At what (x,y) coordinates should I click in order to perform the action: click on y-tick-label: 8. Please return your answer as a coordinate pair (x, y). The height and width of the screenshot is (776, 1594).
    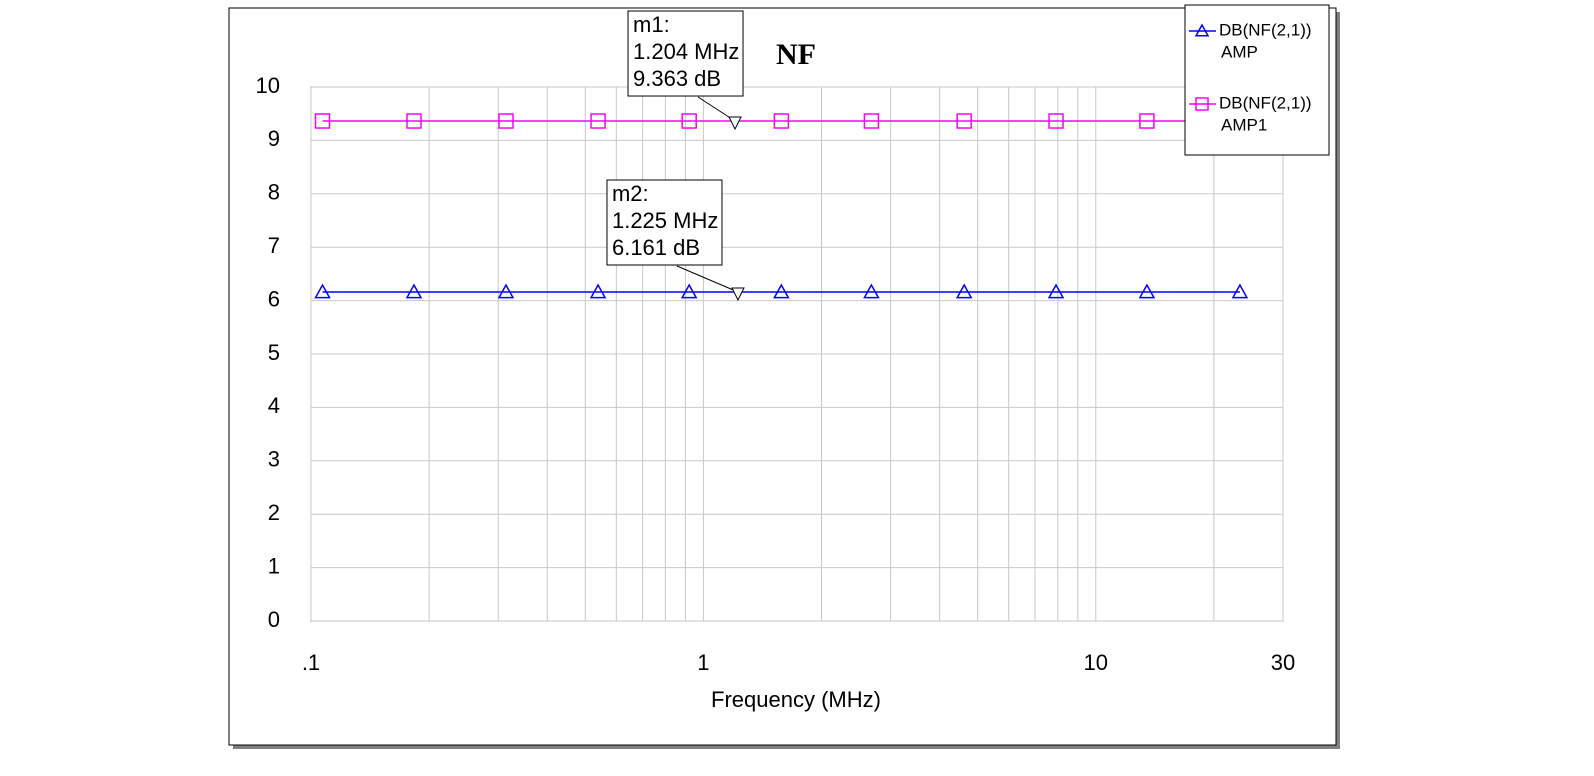
    Looking at the image, I should click on (274, 192).